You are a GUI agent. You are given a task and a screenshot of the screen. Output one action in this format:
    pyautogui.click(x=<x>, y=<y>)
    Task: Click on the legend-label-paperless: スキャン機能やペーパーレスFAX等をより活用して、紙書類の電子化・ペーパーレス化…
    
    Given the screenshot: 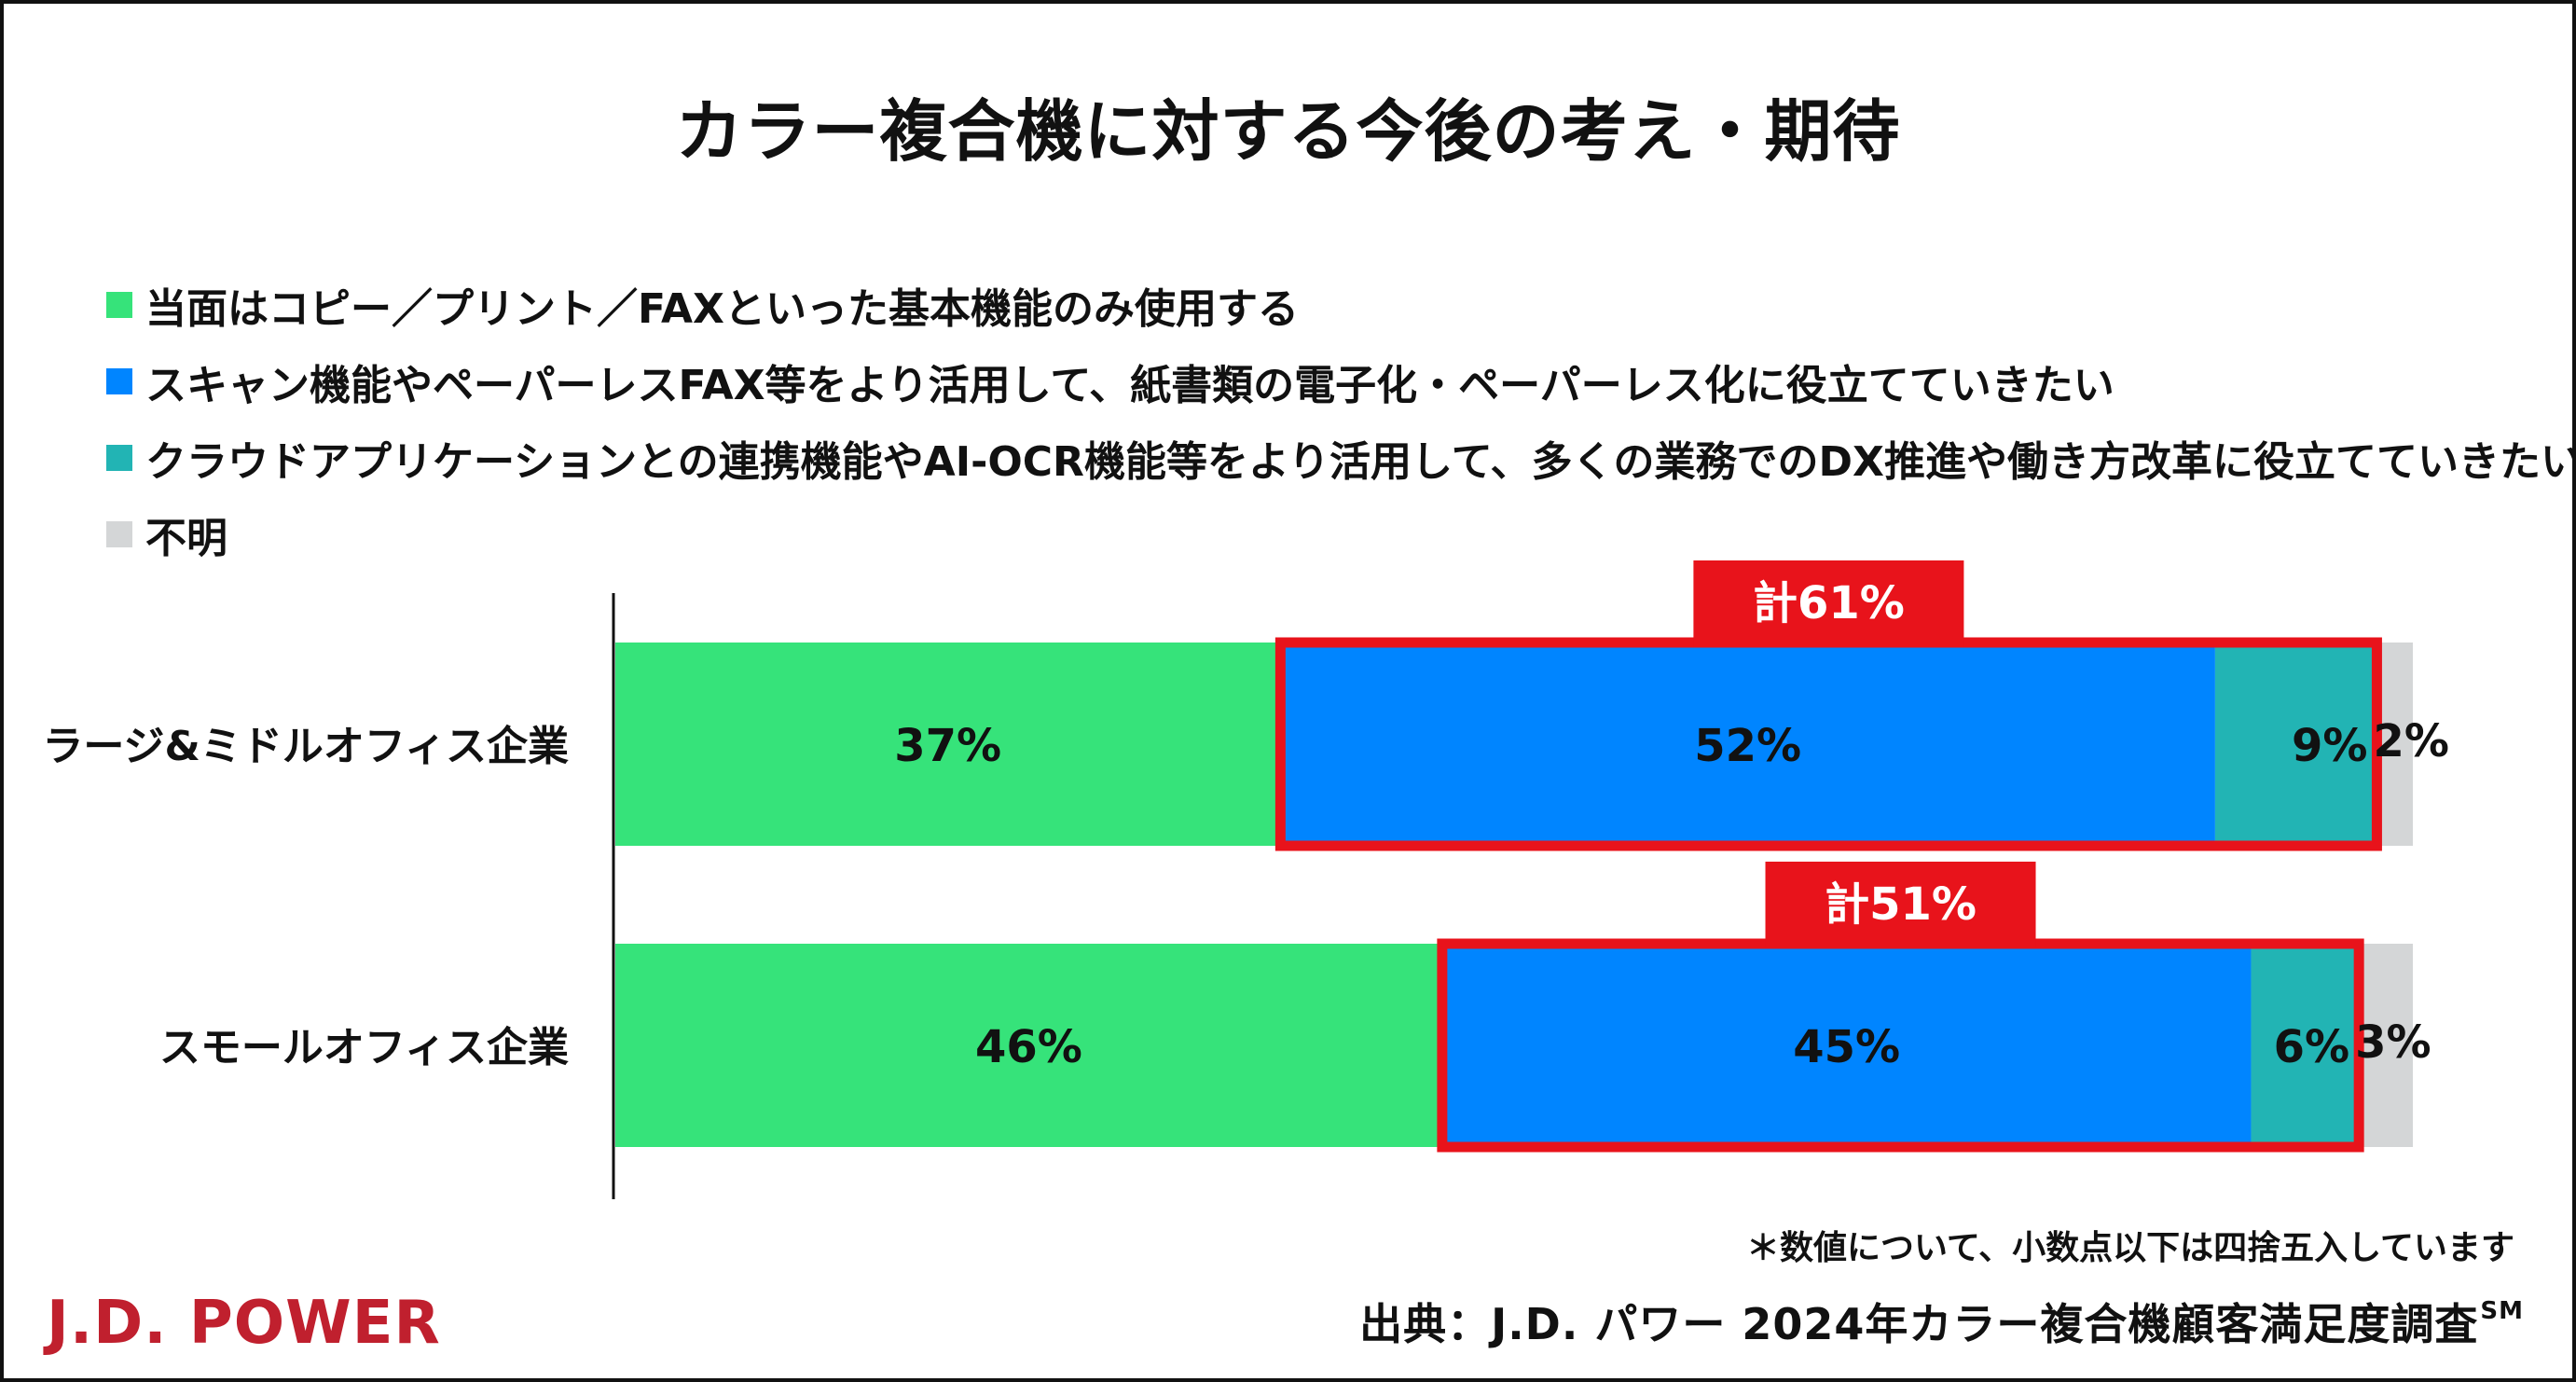 What is the action you would take?
    pyautogui.click(x=1130, y=385)
    